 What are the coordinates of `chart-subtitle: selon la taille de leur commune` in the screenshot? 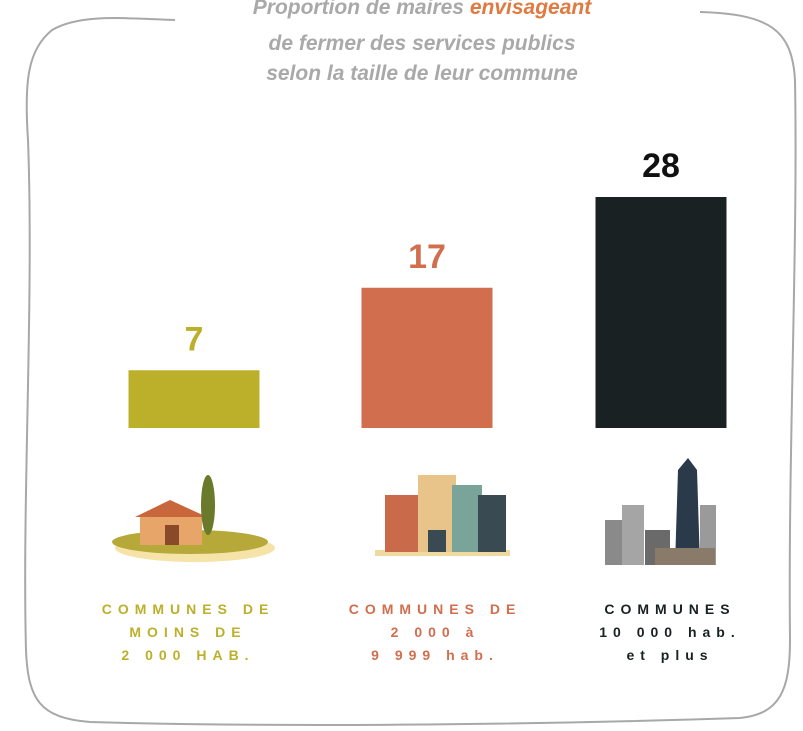 It's located at (422, 73).